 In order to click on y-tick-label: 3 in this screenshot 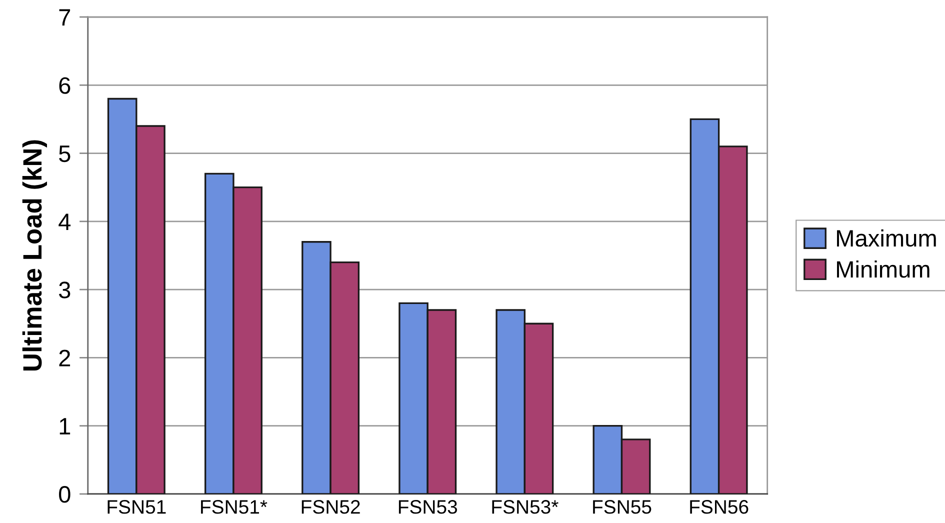, I will do `click(64, 290)`.